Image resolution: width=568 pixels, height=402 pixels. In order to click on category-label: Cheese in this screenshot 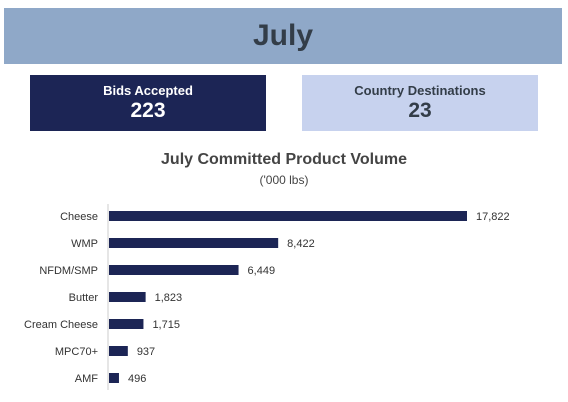, I will do `click(79, 217)`.